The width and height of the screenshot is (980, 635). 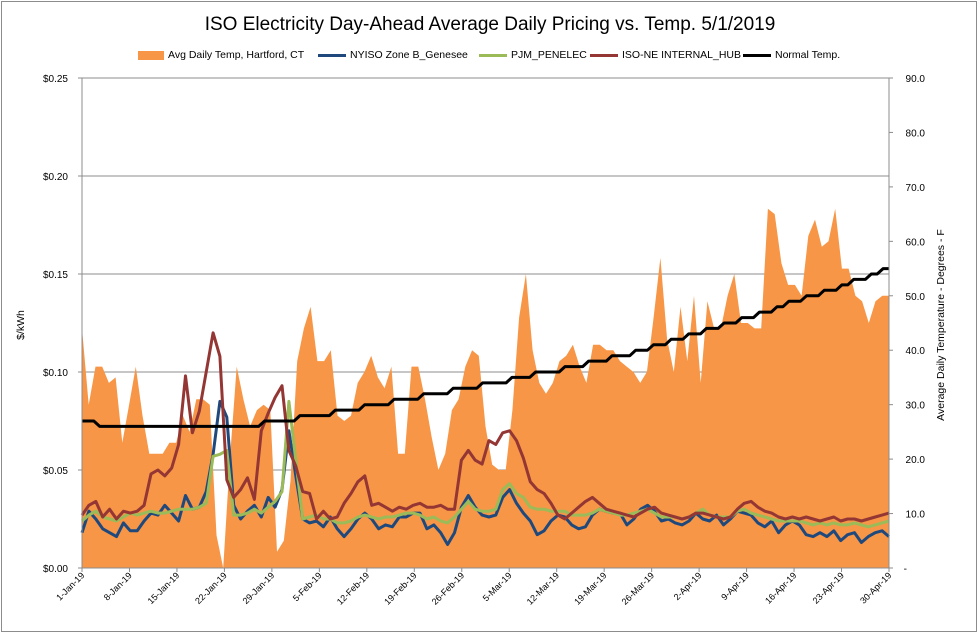 What do you see at coordinates (916, 242) in the screenshot?
I see `y2-tick-label: 60.0` at bounding box center [916, 242].